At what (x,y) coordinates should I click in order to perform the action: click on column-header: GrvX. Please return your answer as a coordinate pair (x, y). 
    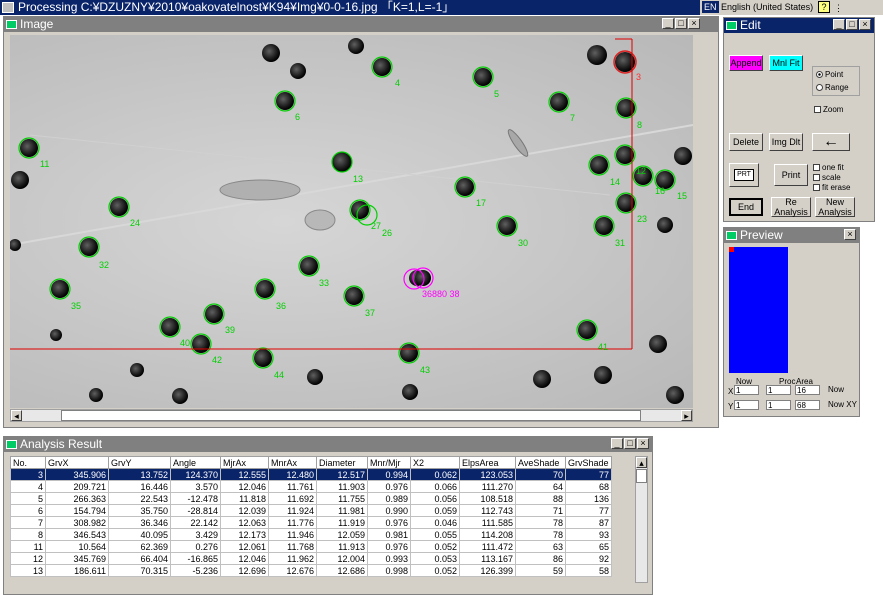
    Looking at the image, I should click on (77, 462).